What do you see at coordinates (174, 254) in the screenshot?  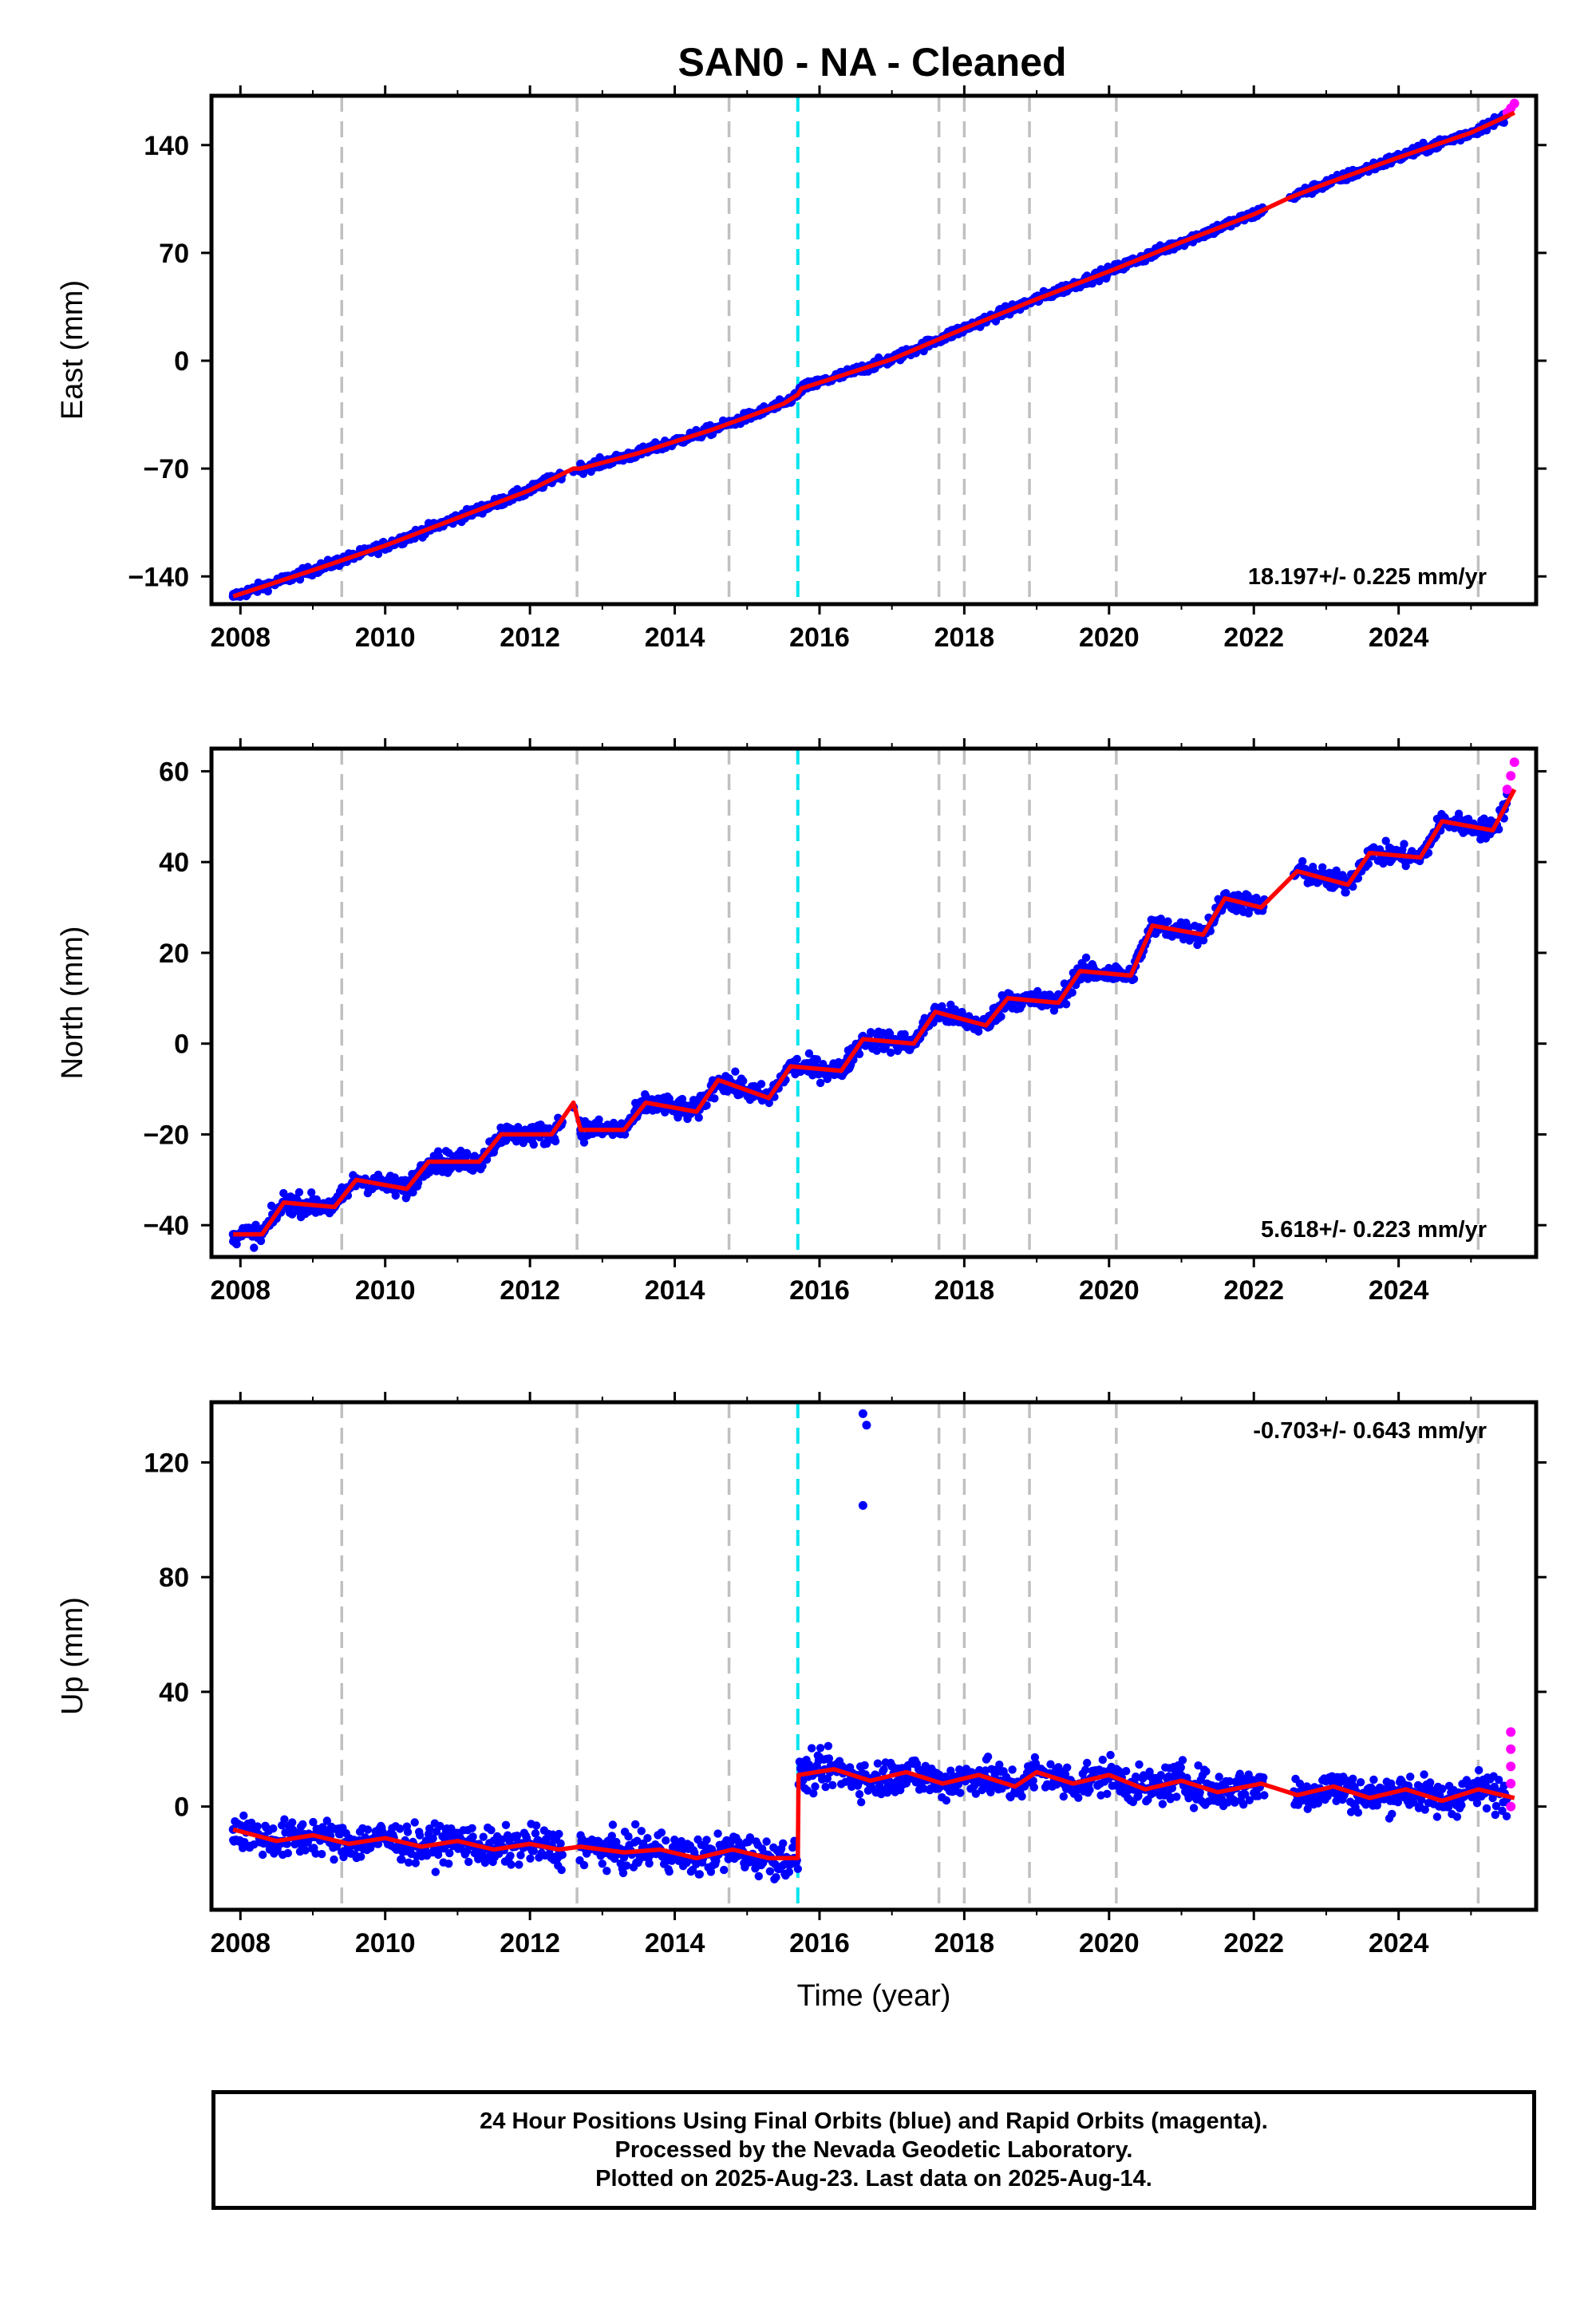 I see `y-tick-label-70: 70` at bounding box center [174, 254].